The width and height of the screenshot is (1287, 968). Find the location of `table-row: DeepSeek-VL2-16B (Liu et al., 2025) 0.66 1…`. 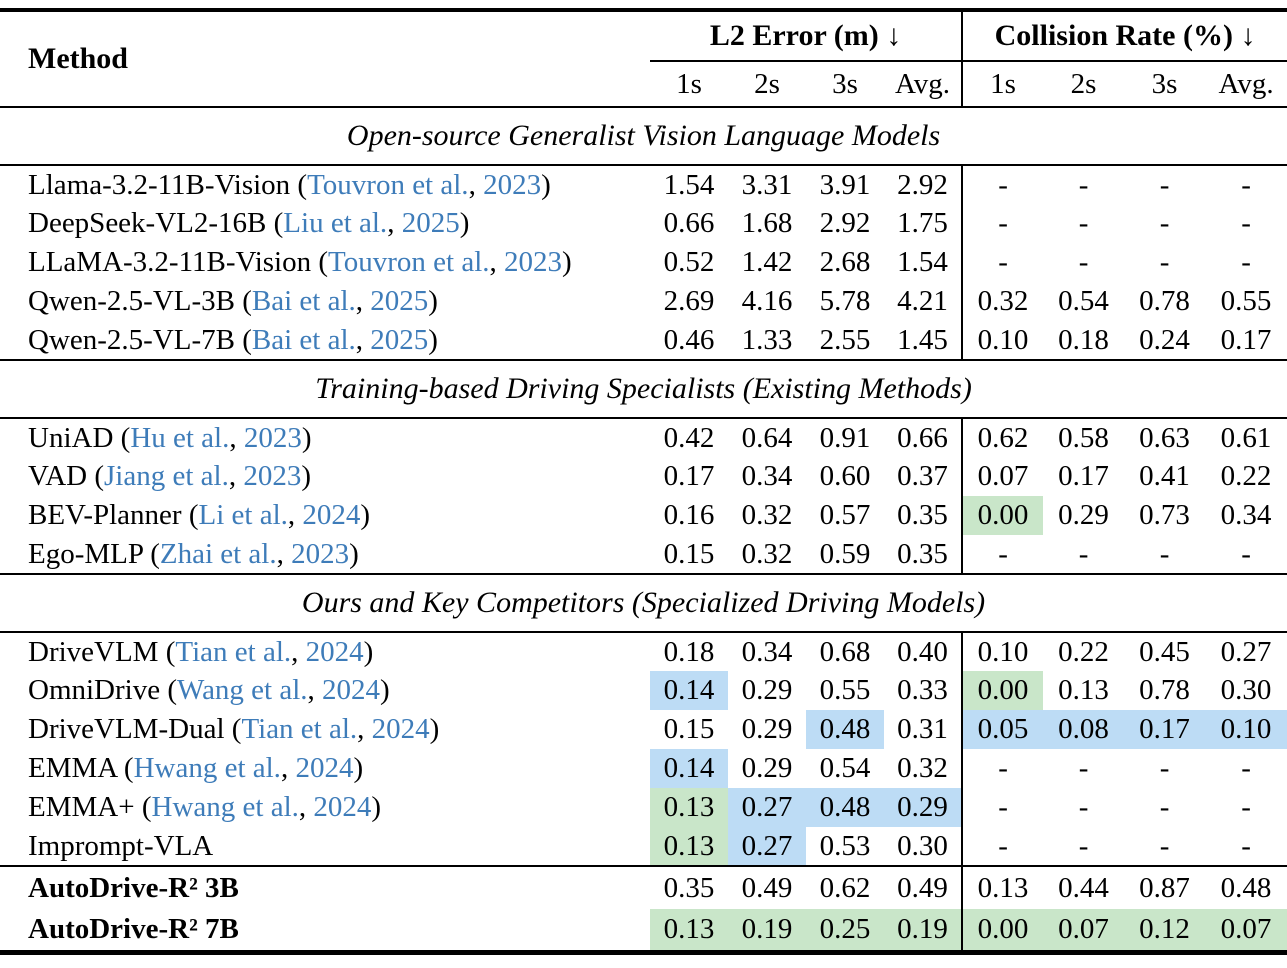

table-row: DeepSeek-VL2-16B (Liu et al., 2025) 0.66 1… is located at coordinates (643, 223).